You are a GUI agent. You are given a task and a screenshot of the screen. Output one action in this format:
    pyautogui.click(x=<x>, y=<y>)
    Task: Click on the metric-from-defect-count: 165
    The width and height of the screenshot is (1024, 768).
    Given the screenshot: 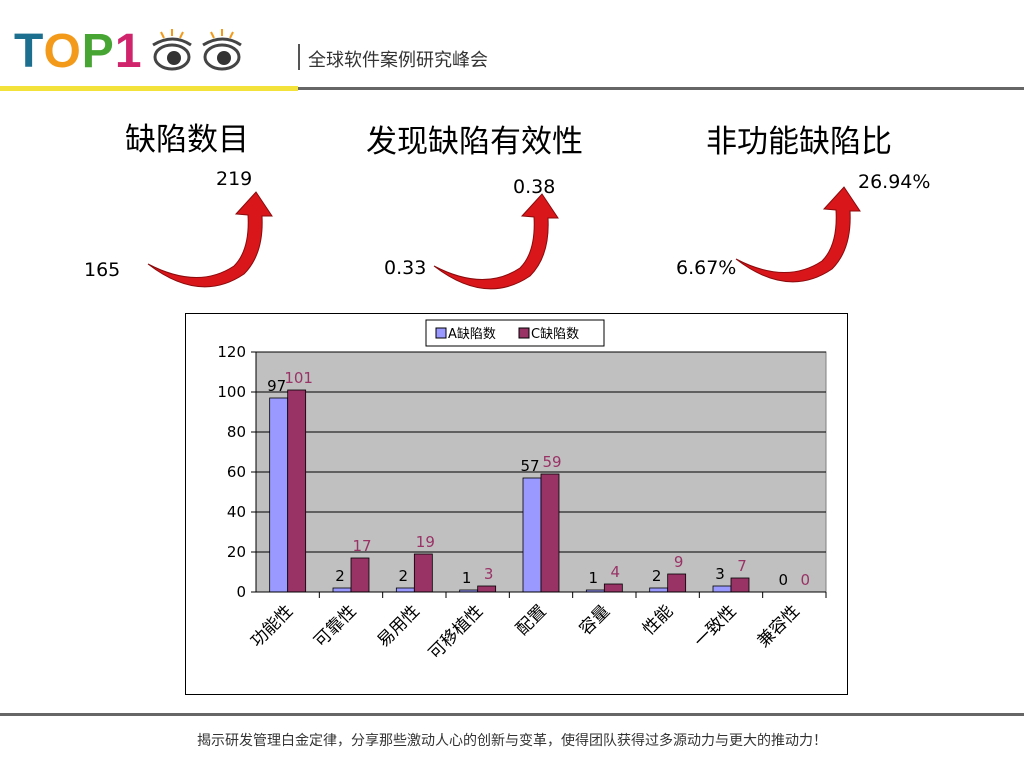 What is the action you would take?
    pyautogui.click(x=102, y=270)
    